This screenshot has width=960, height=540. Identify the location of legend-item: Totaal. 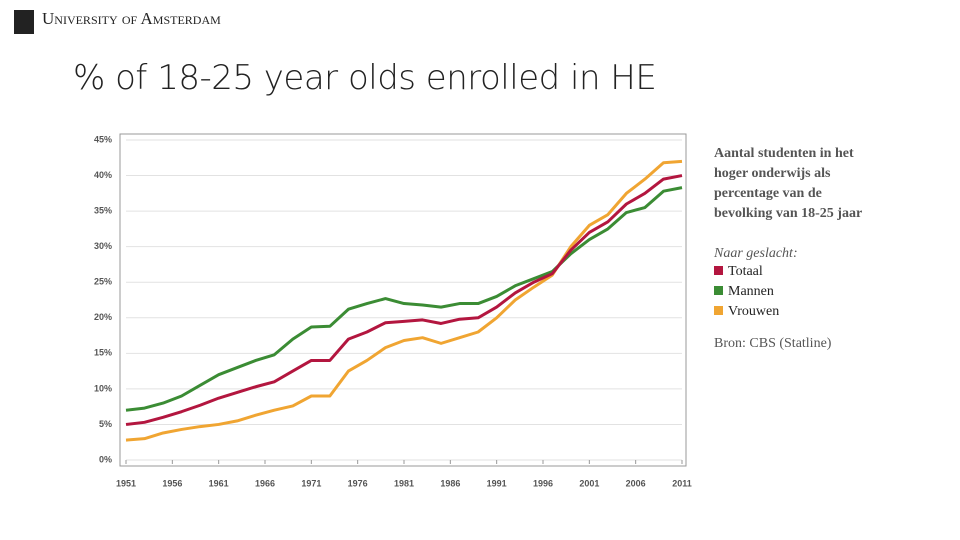
(796, 272).